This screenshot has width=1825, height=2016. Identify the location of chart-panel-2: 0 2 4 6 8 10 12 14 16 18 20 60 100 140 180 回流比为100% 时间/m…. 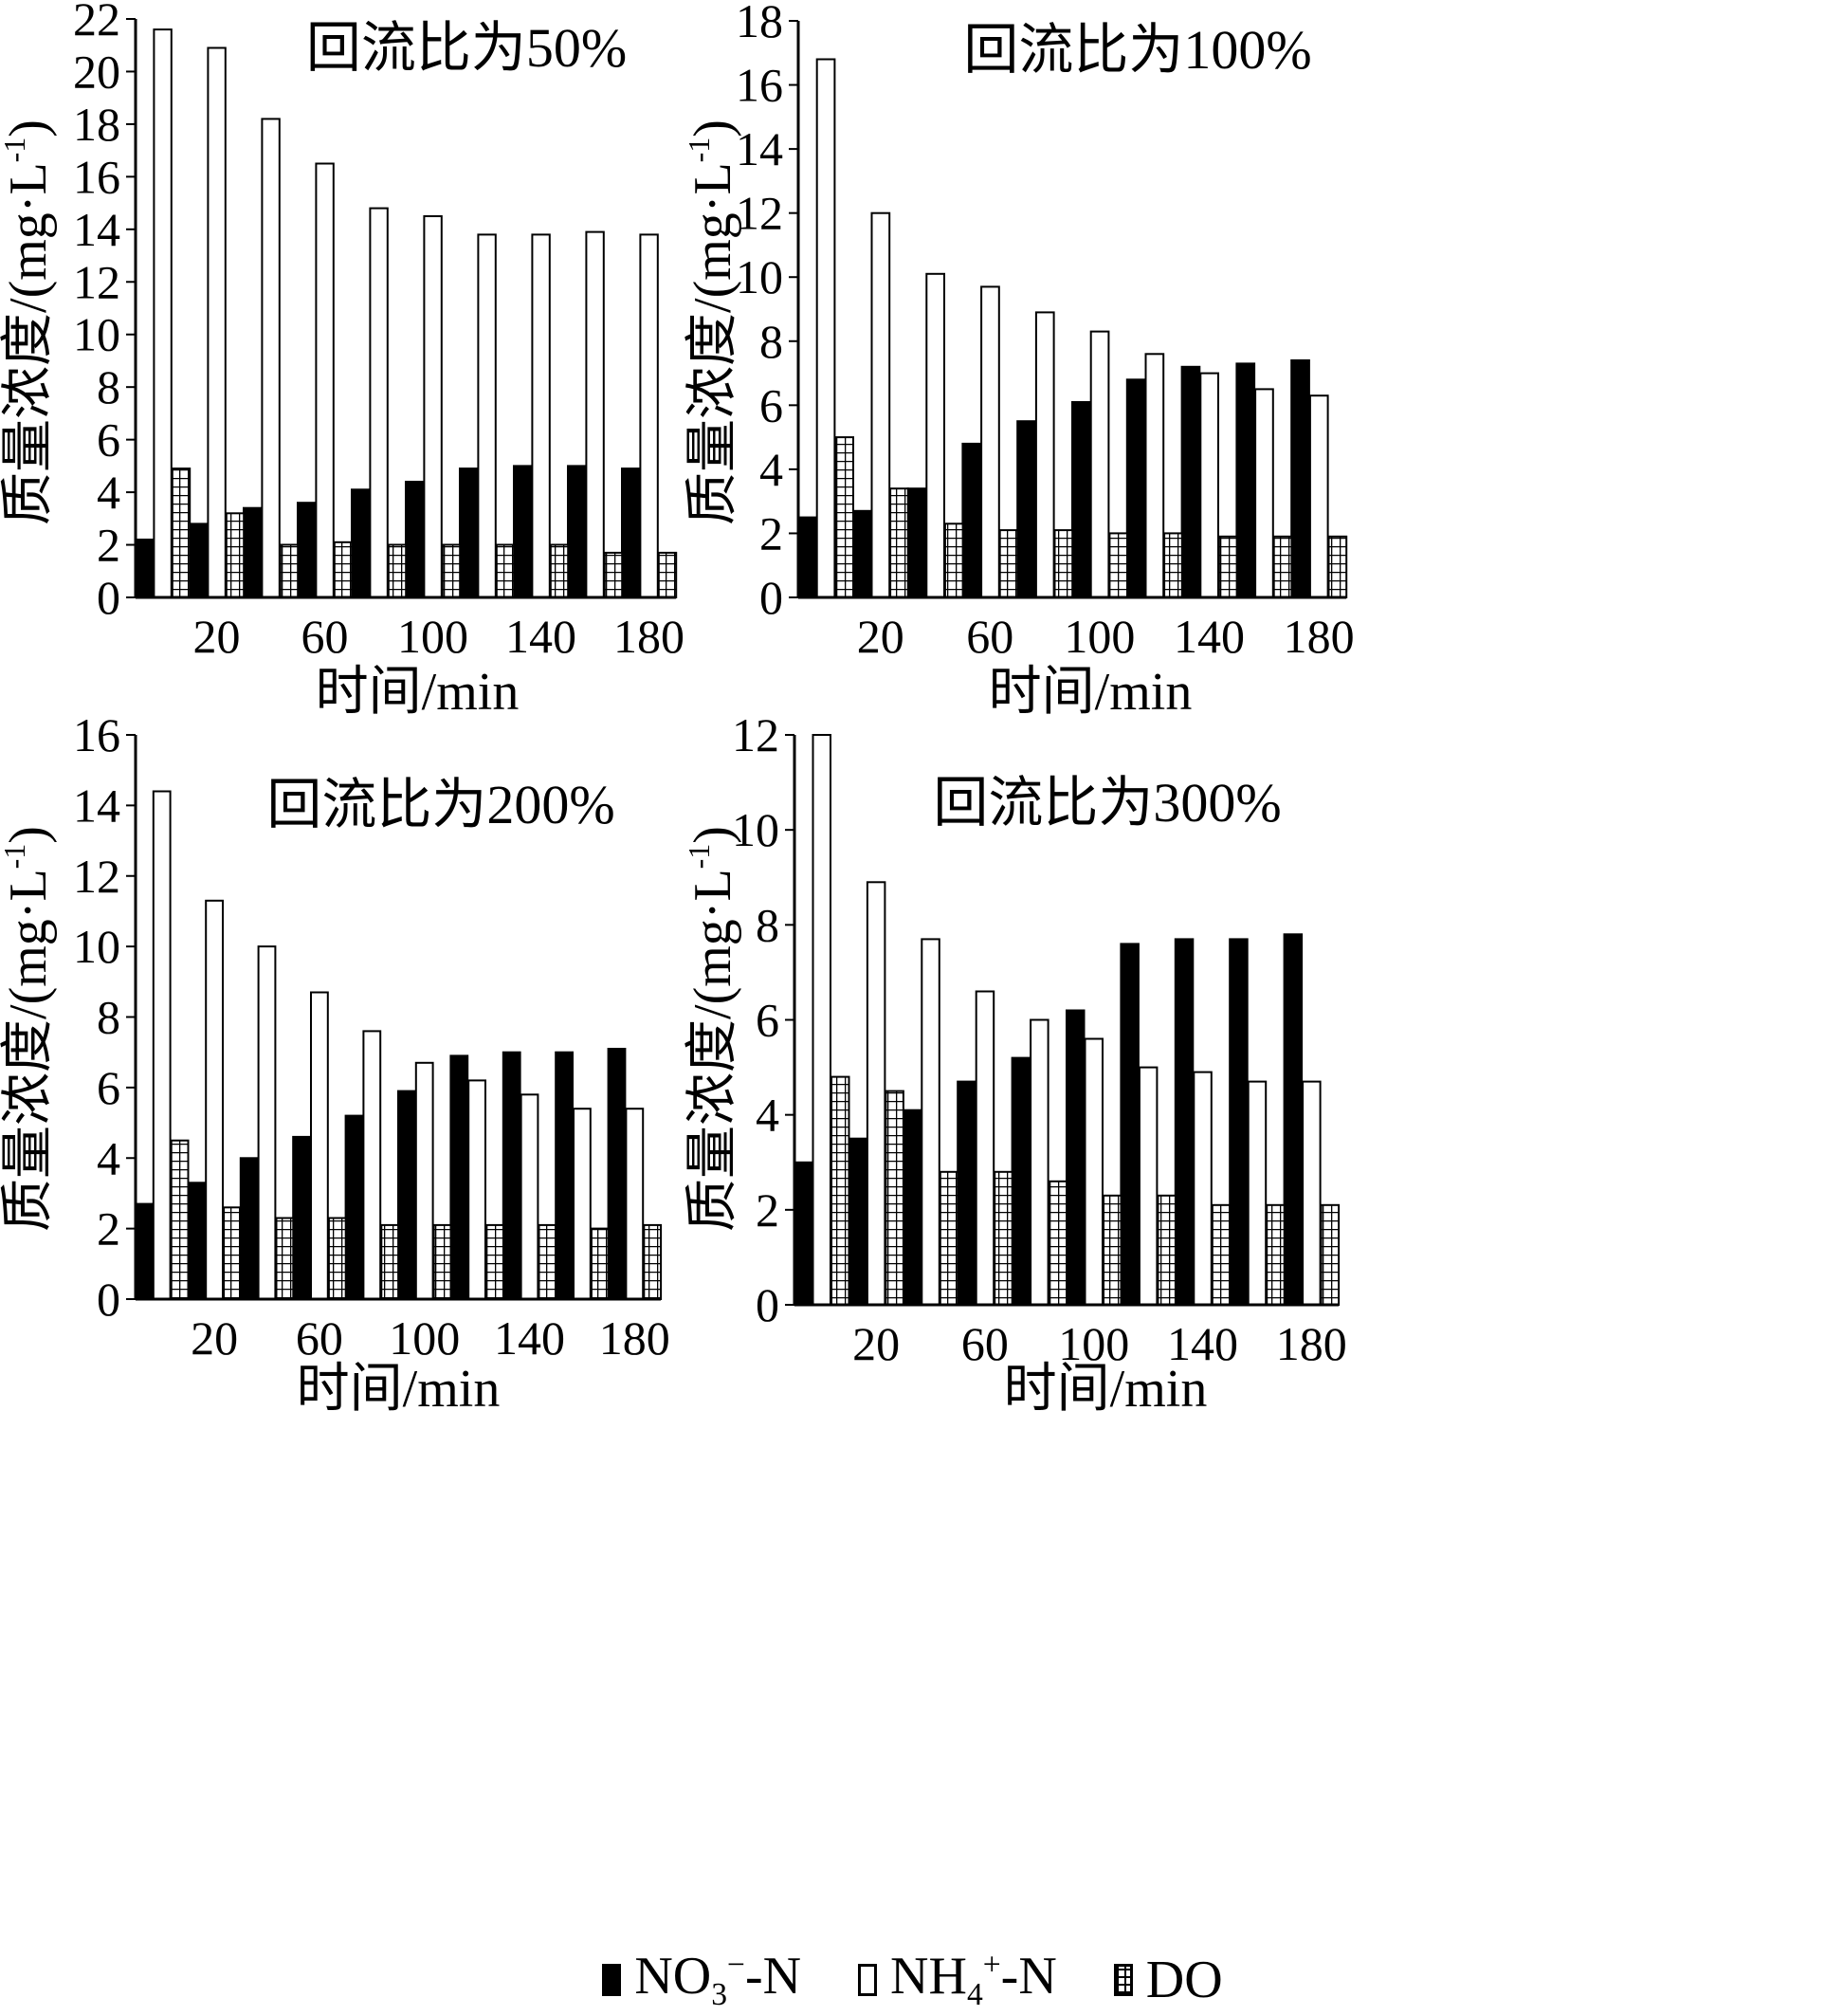
(1018, 361).